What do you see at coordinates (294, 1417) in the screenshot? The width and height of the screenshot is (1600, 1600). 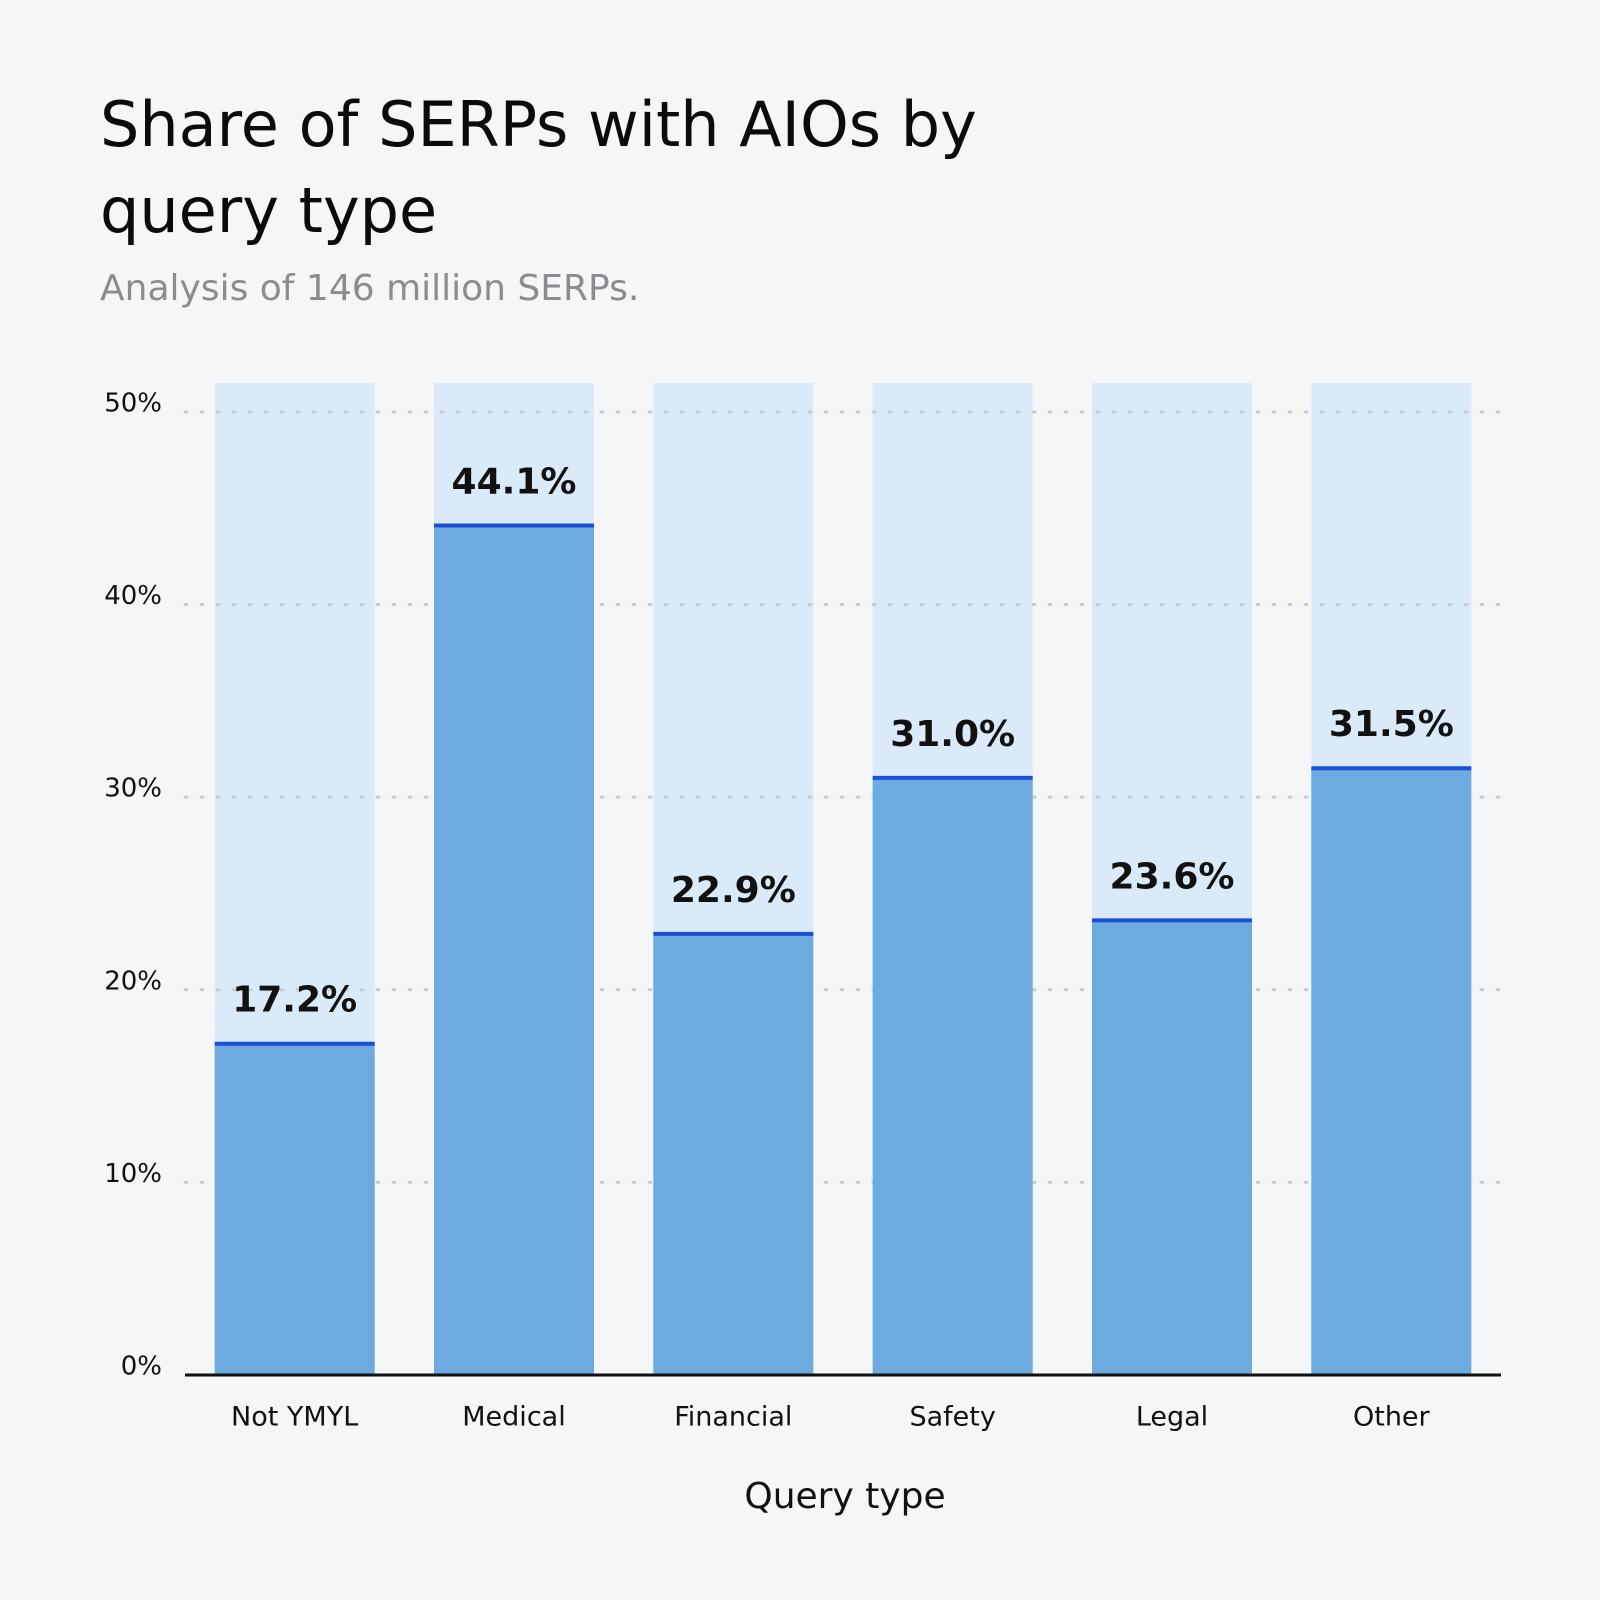 I see `x-tick-label: Not YMYL` at bounding box center [294, 1417].